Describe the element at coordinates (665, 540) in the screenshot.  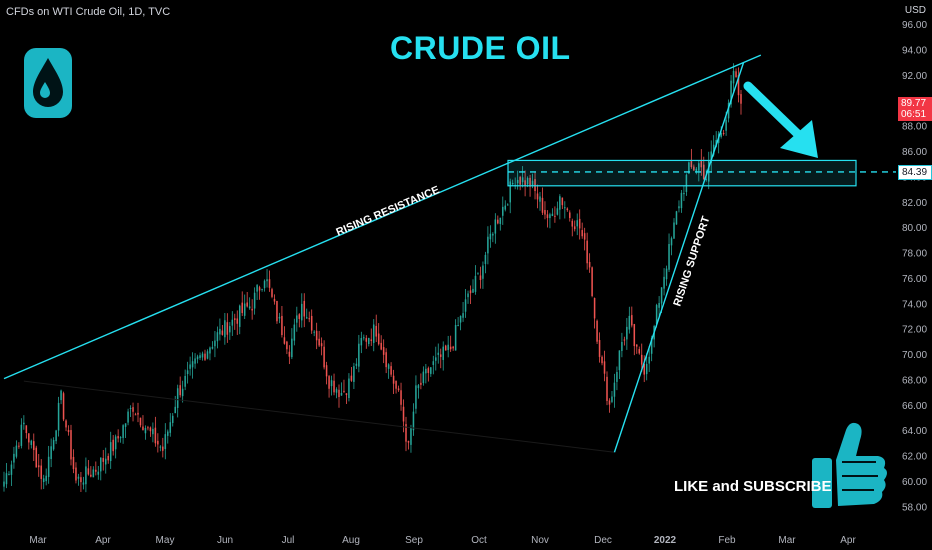
I see `x-tick-label: 2022` at that location.